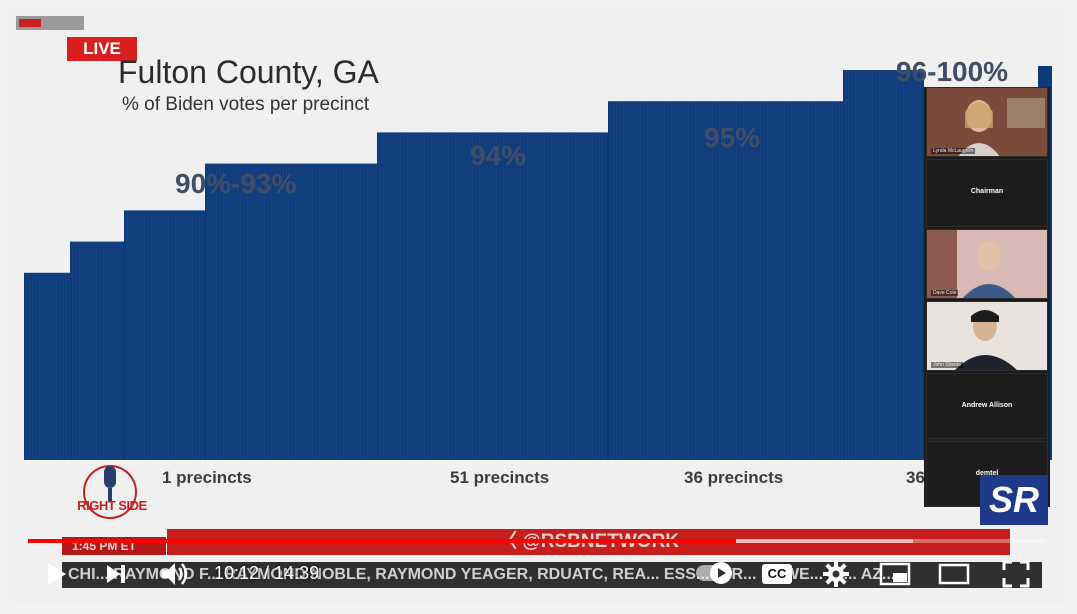  What do you see at coordinates (945, 293) in the screenshot?
I see `participant-name-tag-2: Dave Cole` at bounding box center [945, 293].